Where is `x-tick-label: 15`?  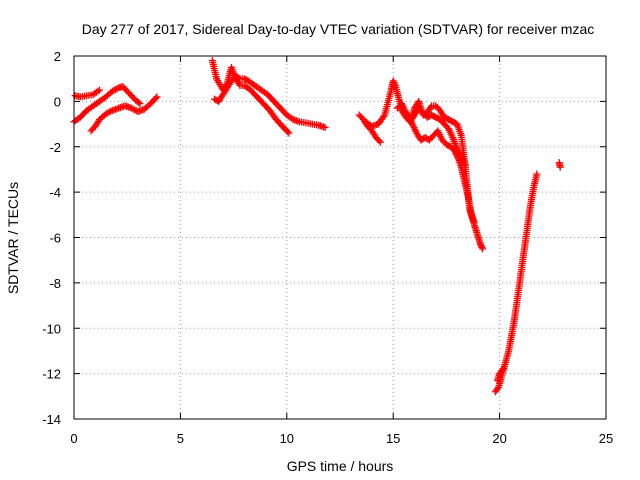
x-tick-label: 15 is located at coordinates (393, 438).